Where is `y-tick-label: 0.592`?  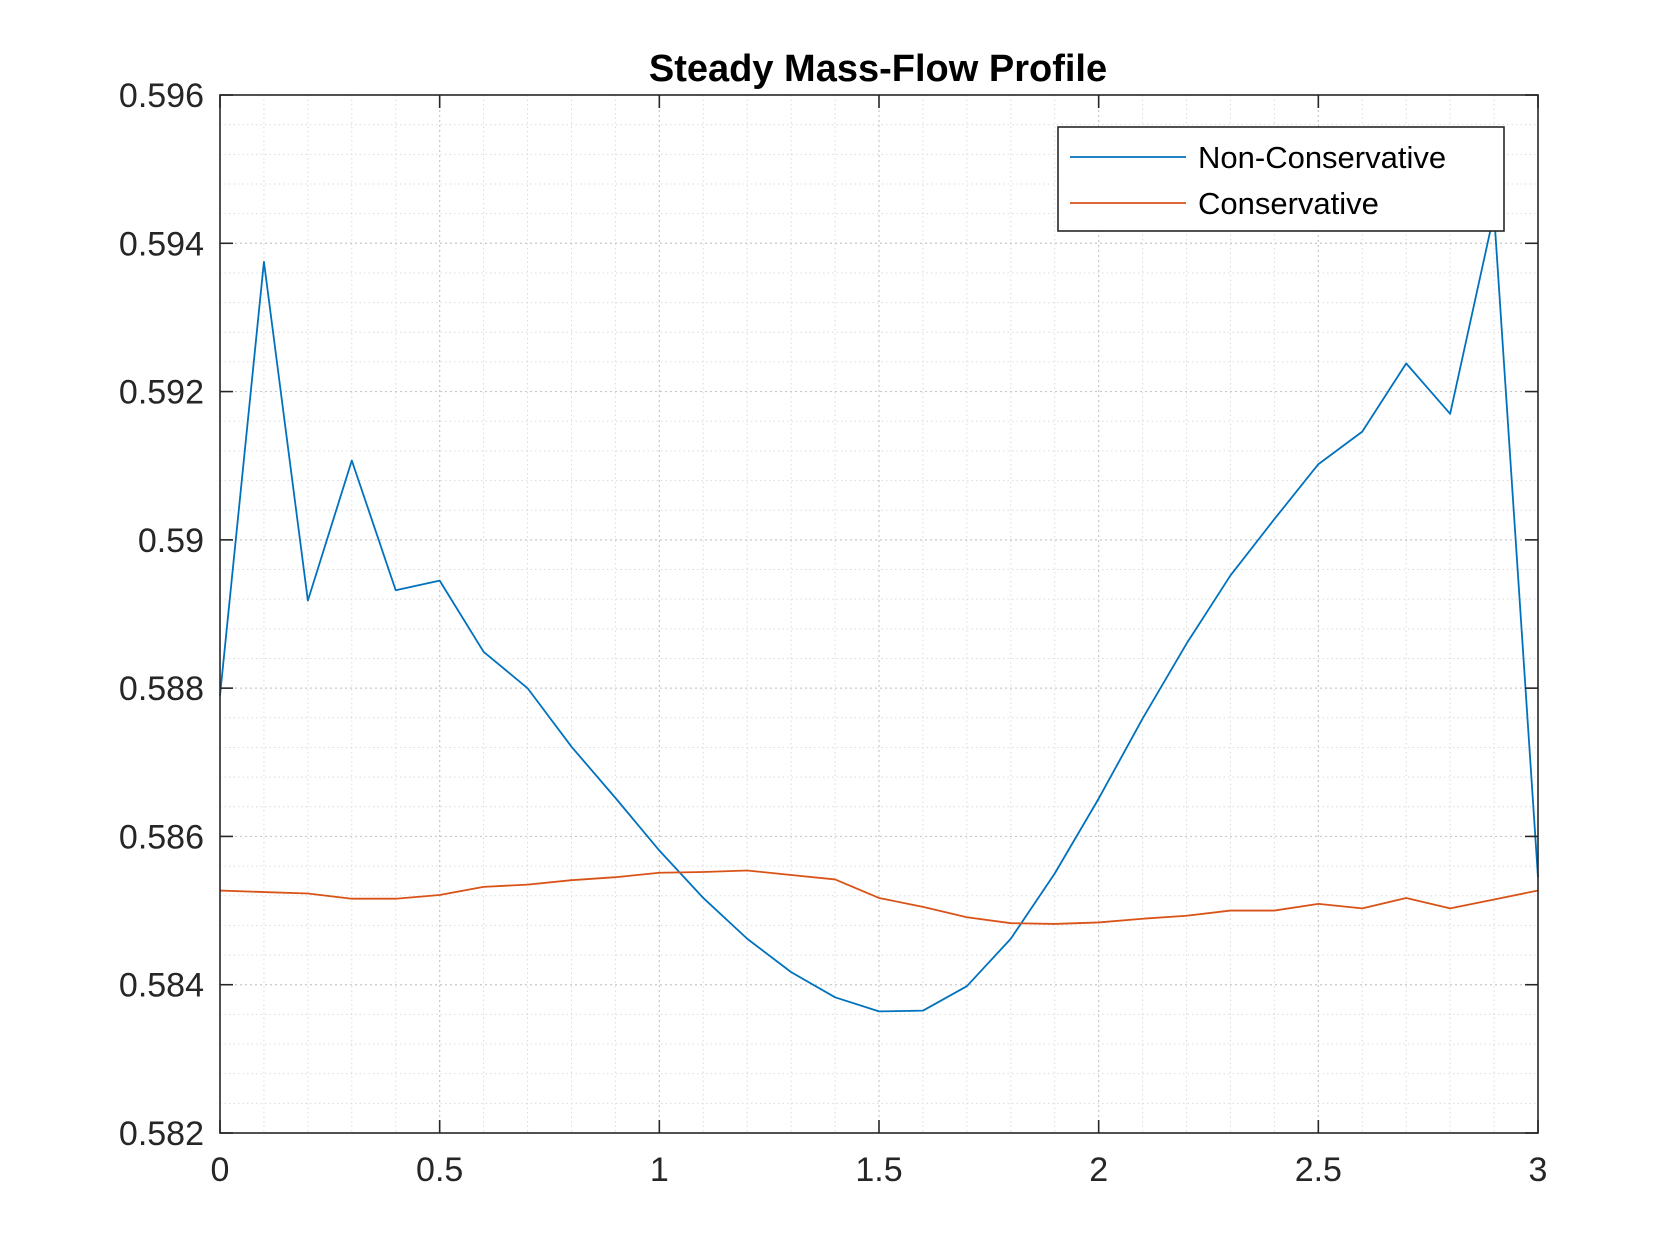 y-tick-label: 0.592 is located at coordinates (161, 393).